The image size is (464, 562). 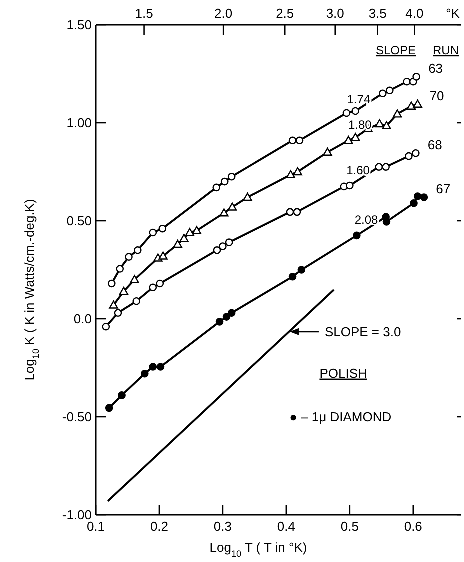 I want to click on x2-tick-label: 3.5, so click(x=377, y=13).